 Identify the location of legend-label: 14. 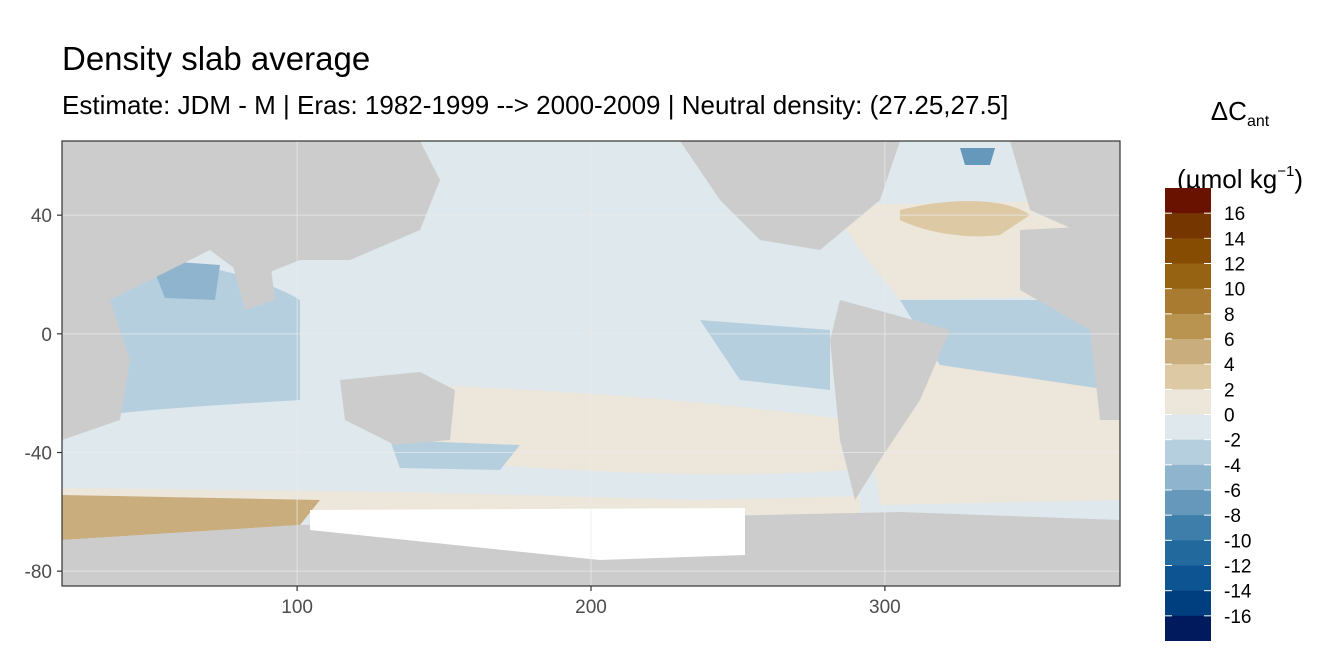
(1235, 239).